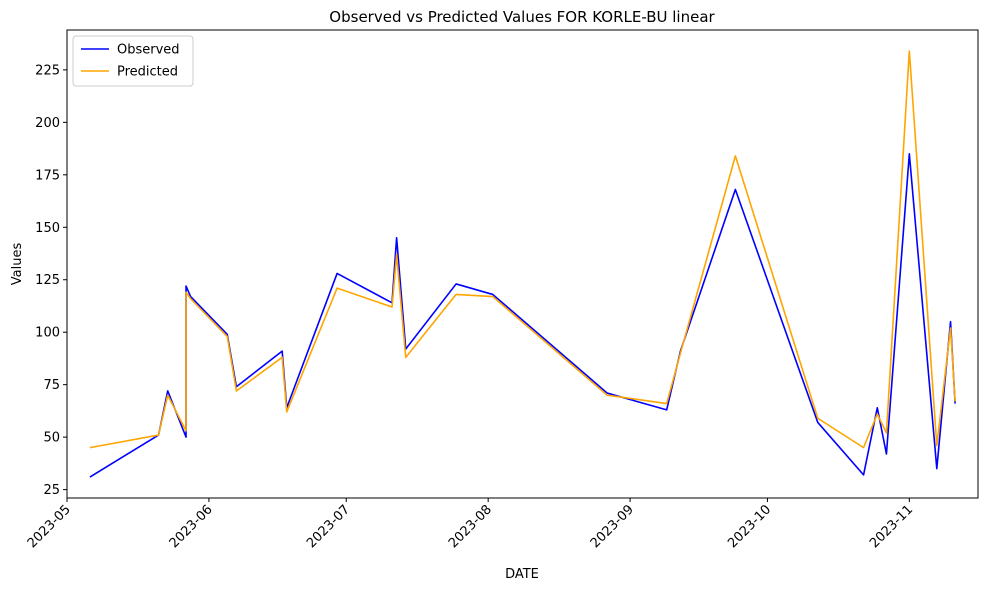 The image size is (989, 590). What do you see at coordinates (891, 526) in the screenshot?
I see `x-tick-label: 2023-11` at bounding box center [891, 526].